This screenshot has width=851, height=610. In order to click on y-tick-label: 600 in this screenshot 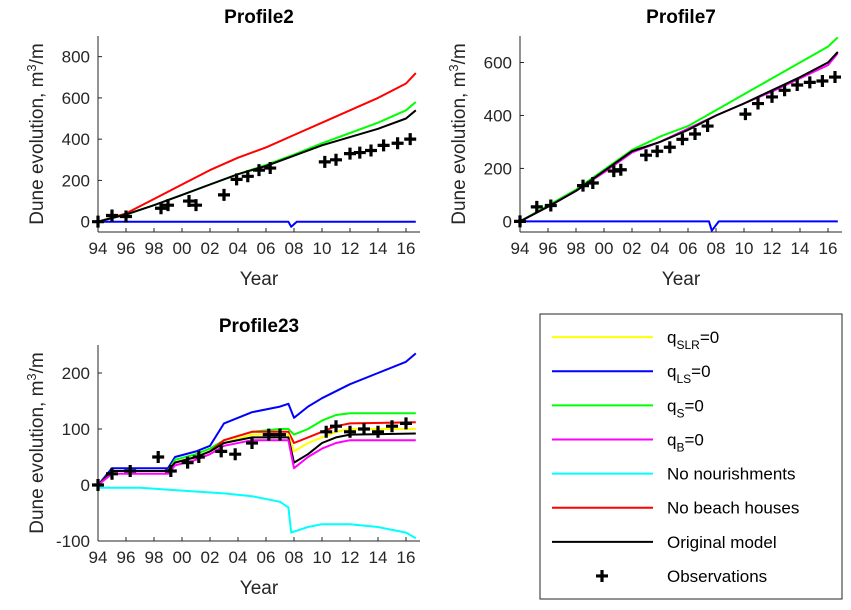, I will do `click(76, 98)`.